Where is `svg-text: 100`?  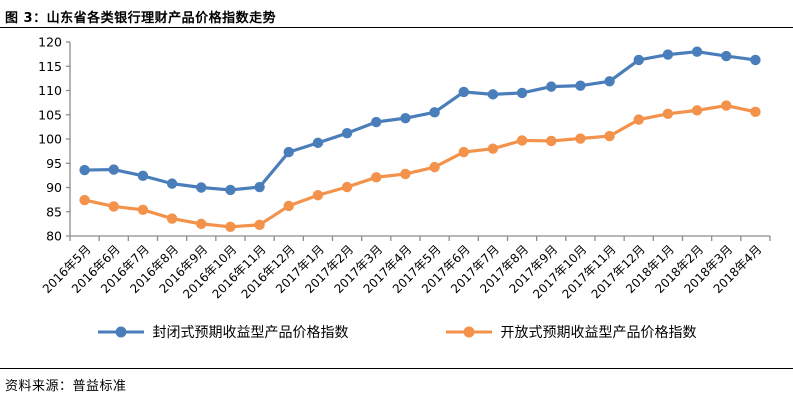 svg-text: 100 is located at coordinates (50, 139).